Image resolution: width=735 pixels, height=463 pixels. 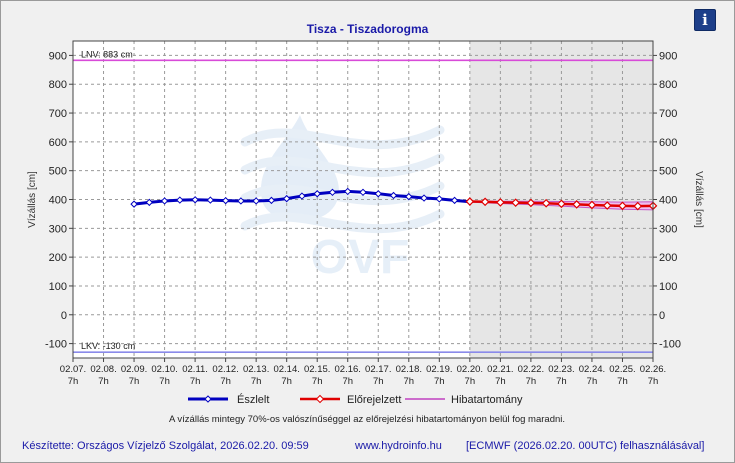 I want to click on footer-website: www.hydroinfo.hu, so click(x=398, y=446).